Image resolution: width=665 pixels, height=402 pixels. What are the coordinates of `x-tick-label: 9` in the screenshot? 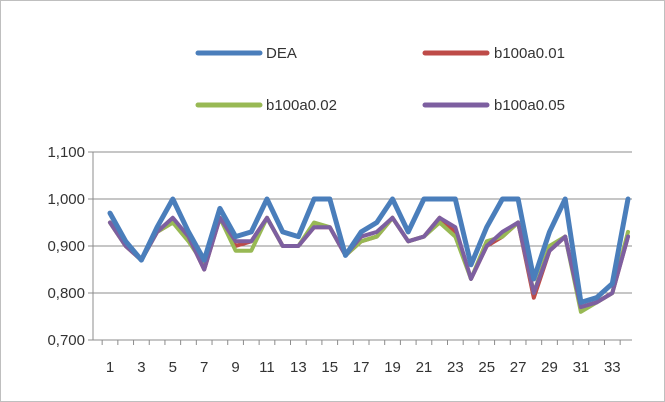 It's located at (235, 367).